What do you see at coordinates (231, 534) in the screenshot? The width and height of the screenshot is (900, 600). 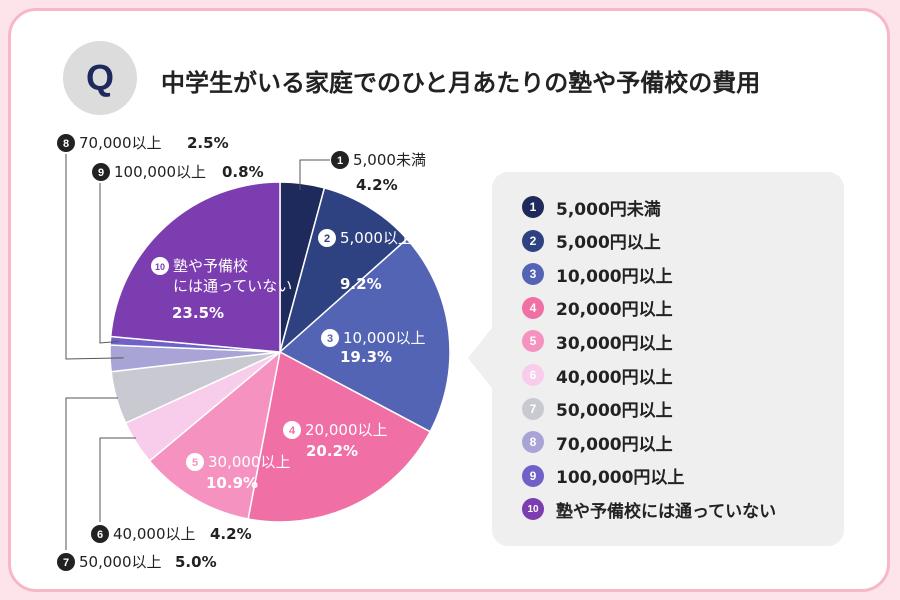 I see `slice-value-6: 4.2%` at bounding box center [231, 534].